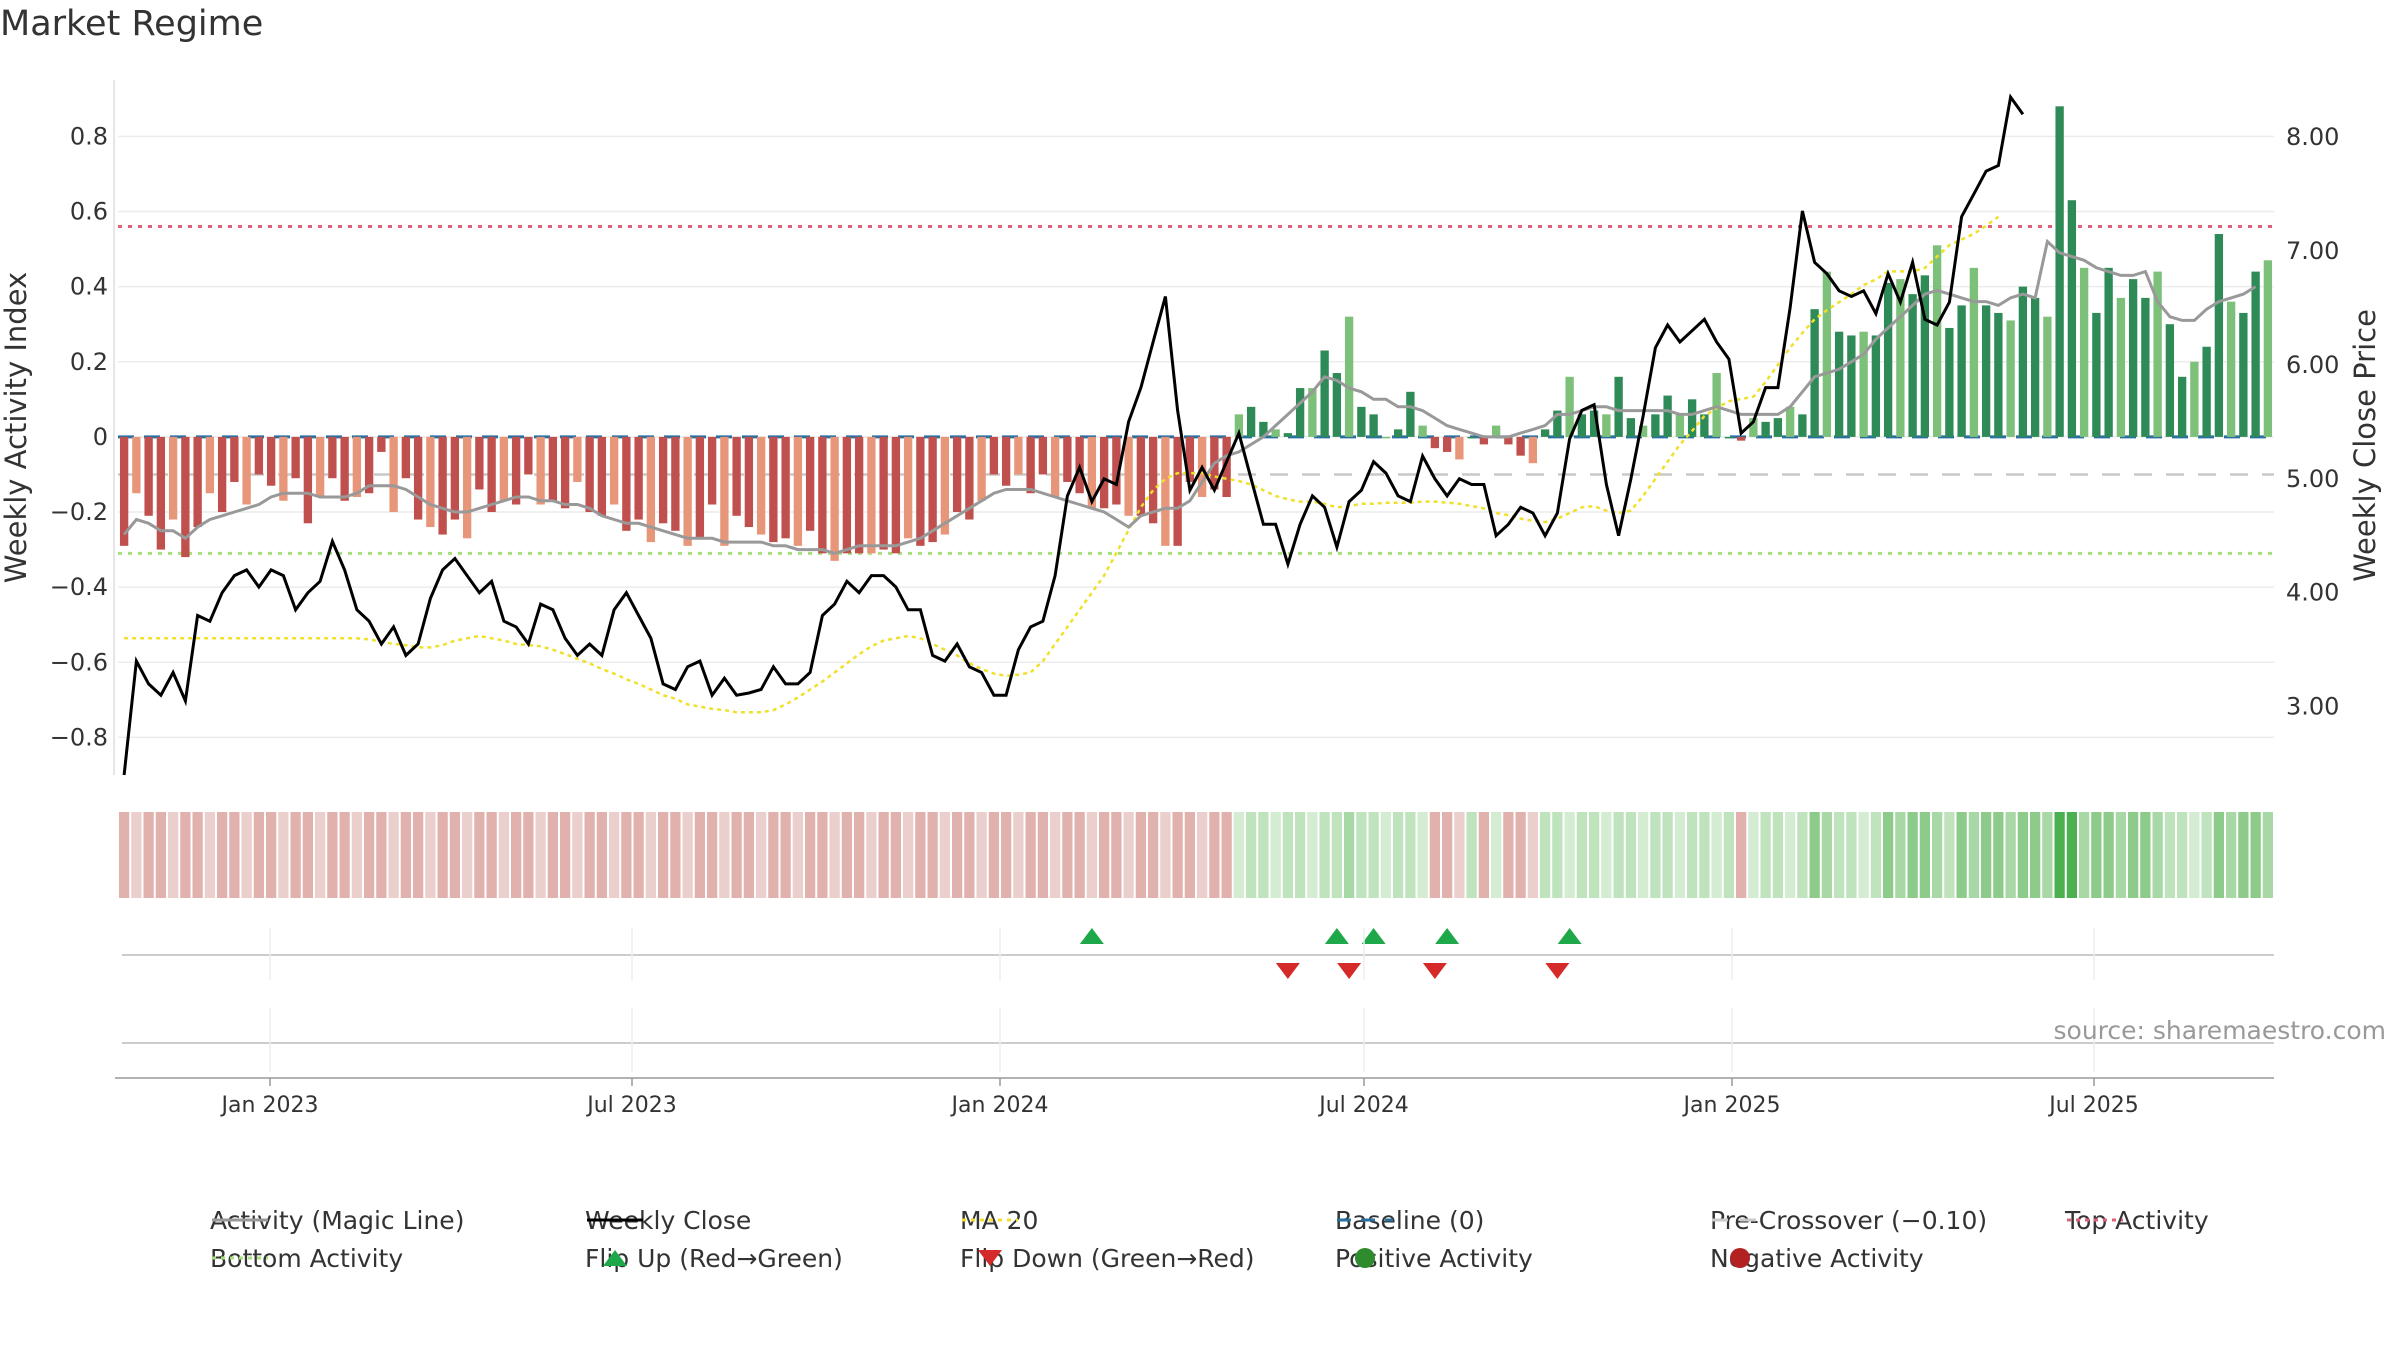  What do you see at coordinates (2137, 1220) in the screenshot?
I see `legend-item: Top Activity` at bounding box center [2137, 1220].